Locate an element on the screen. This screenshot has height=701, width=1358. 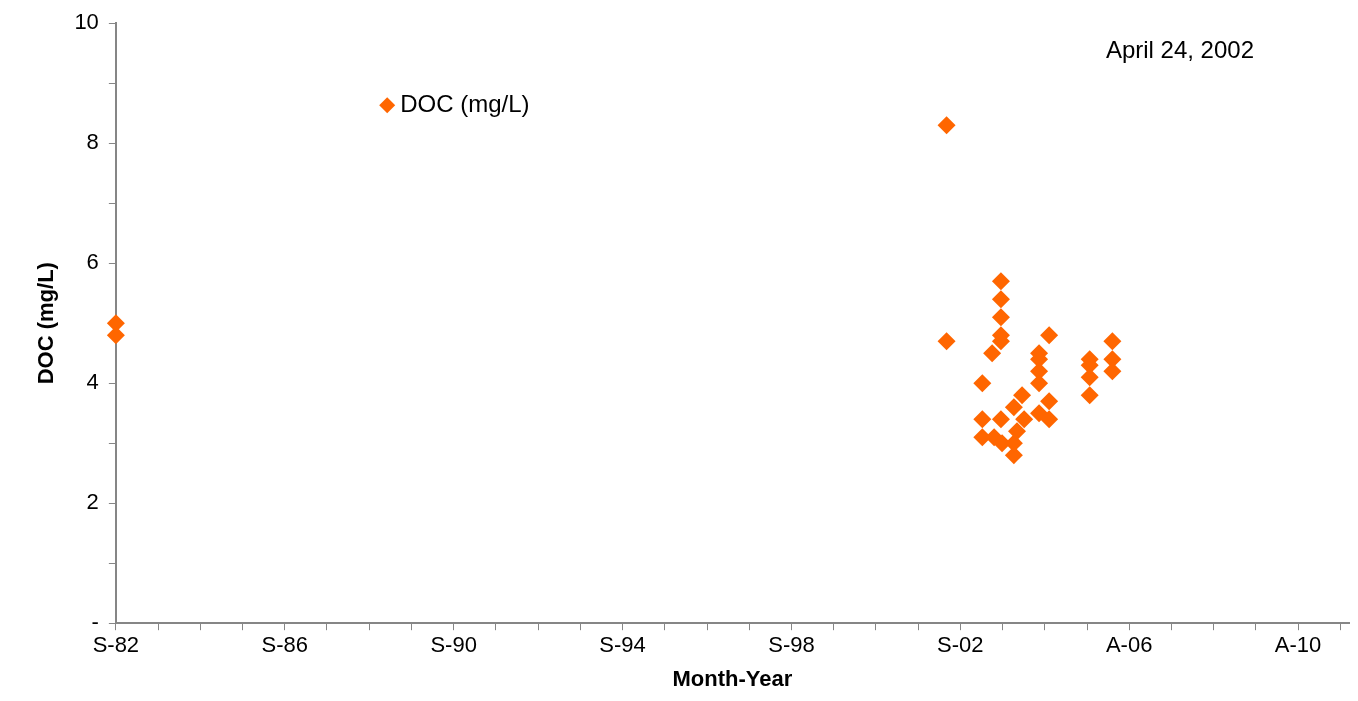
x-tick-label: A-06 is located at coordinates (1129, 645).